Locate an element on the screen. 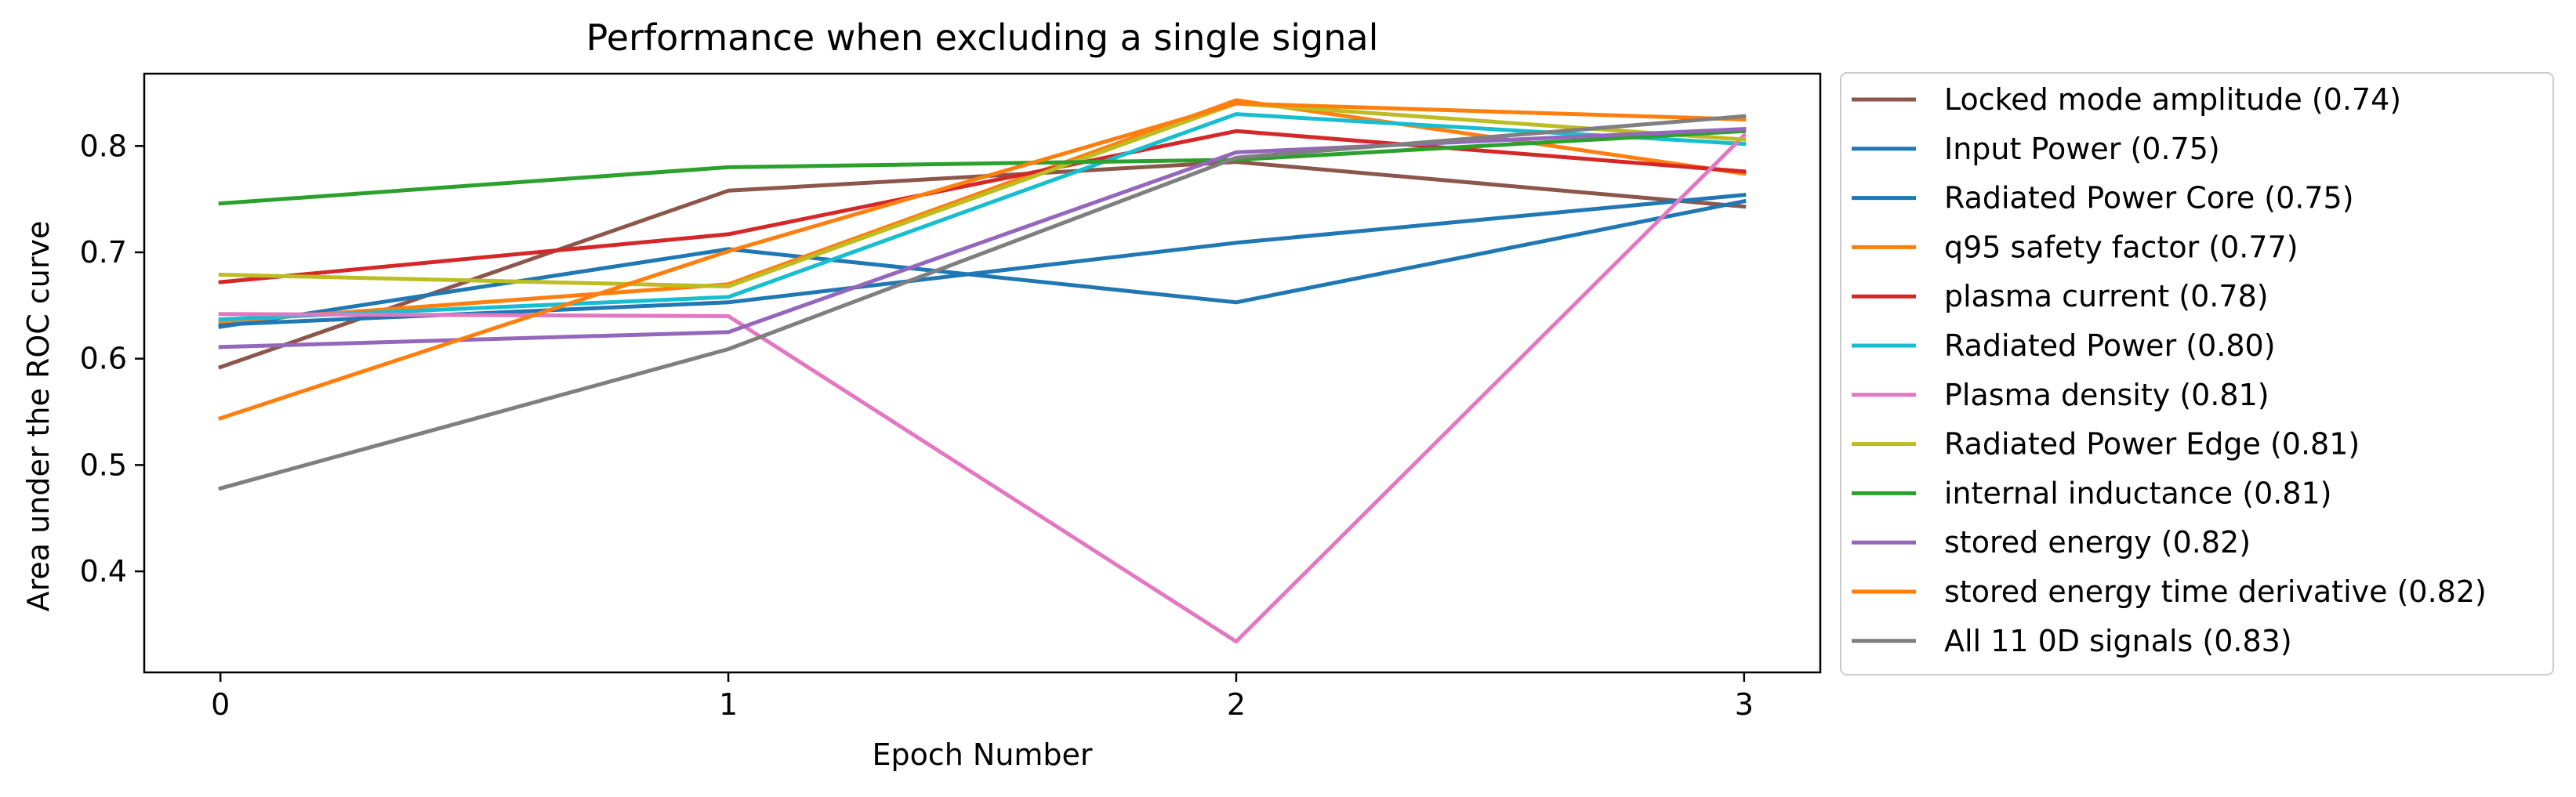 The width and height of the screenshot is (2576, 797). y-tick-label: 0.4 is located at coordinates (104, 571).